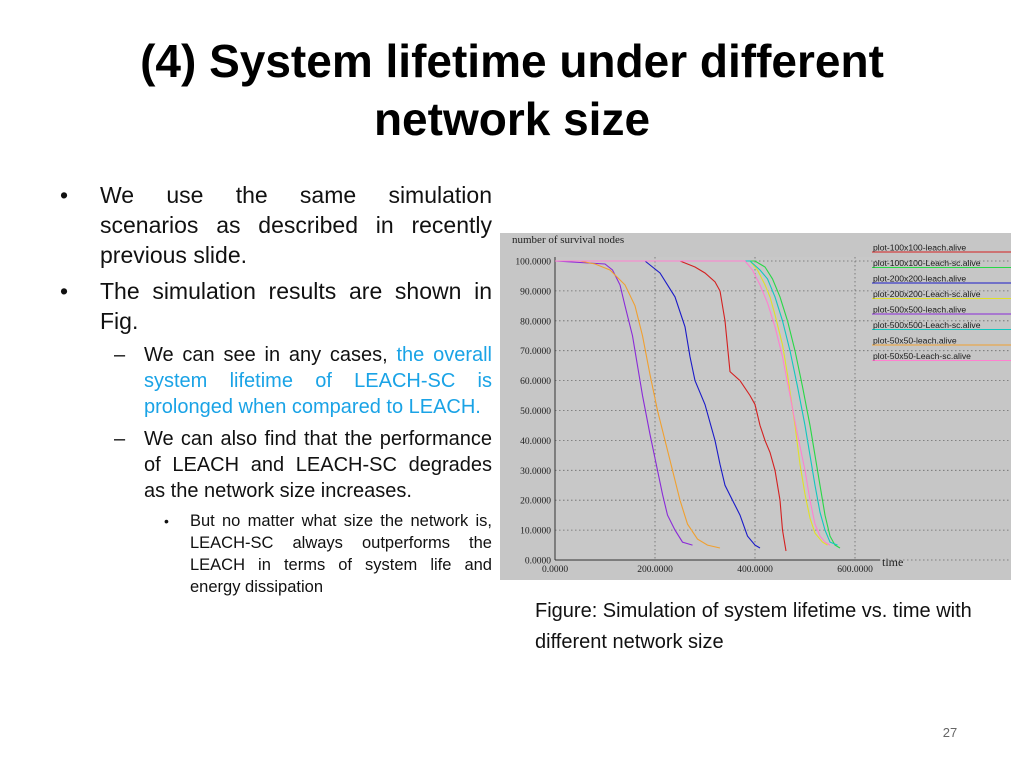 The height and width of the screenshot is (768, 1024). I want to click on y-tick-label: 40.0000, so click(535, 442).